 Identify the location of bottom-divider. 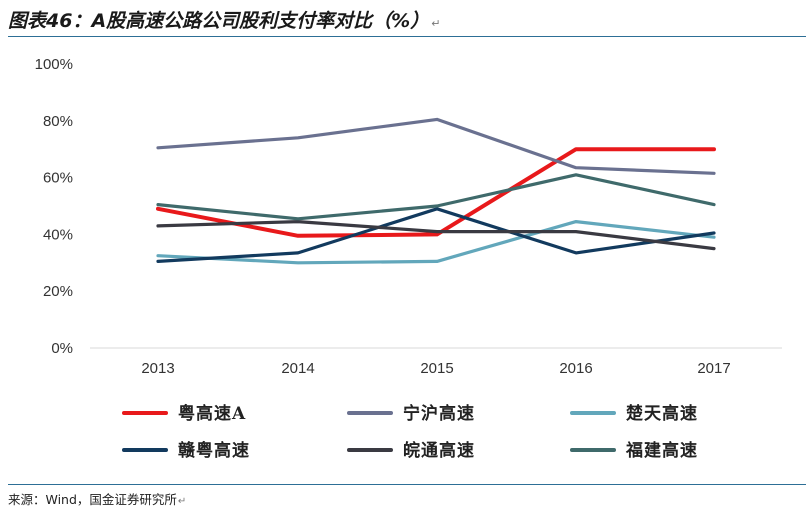
(407, 484).